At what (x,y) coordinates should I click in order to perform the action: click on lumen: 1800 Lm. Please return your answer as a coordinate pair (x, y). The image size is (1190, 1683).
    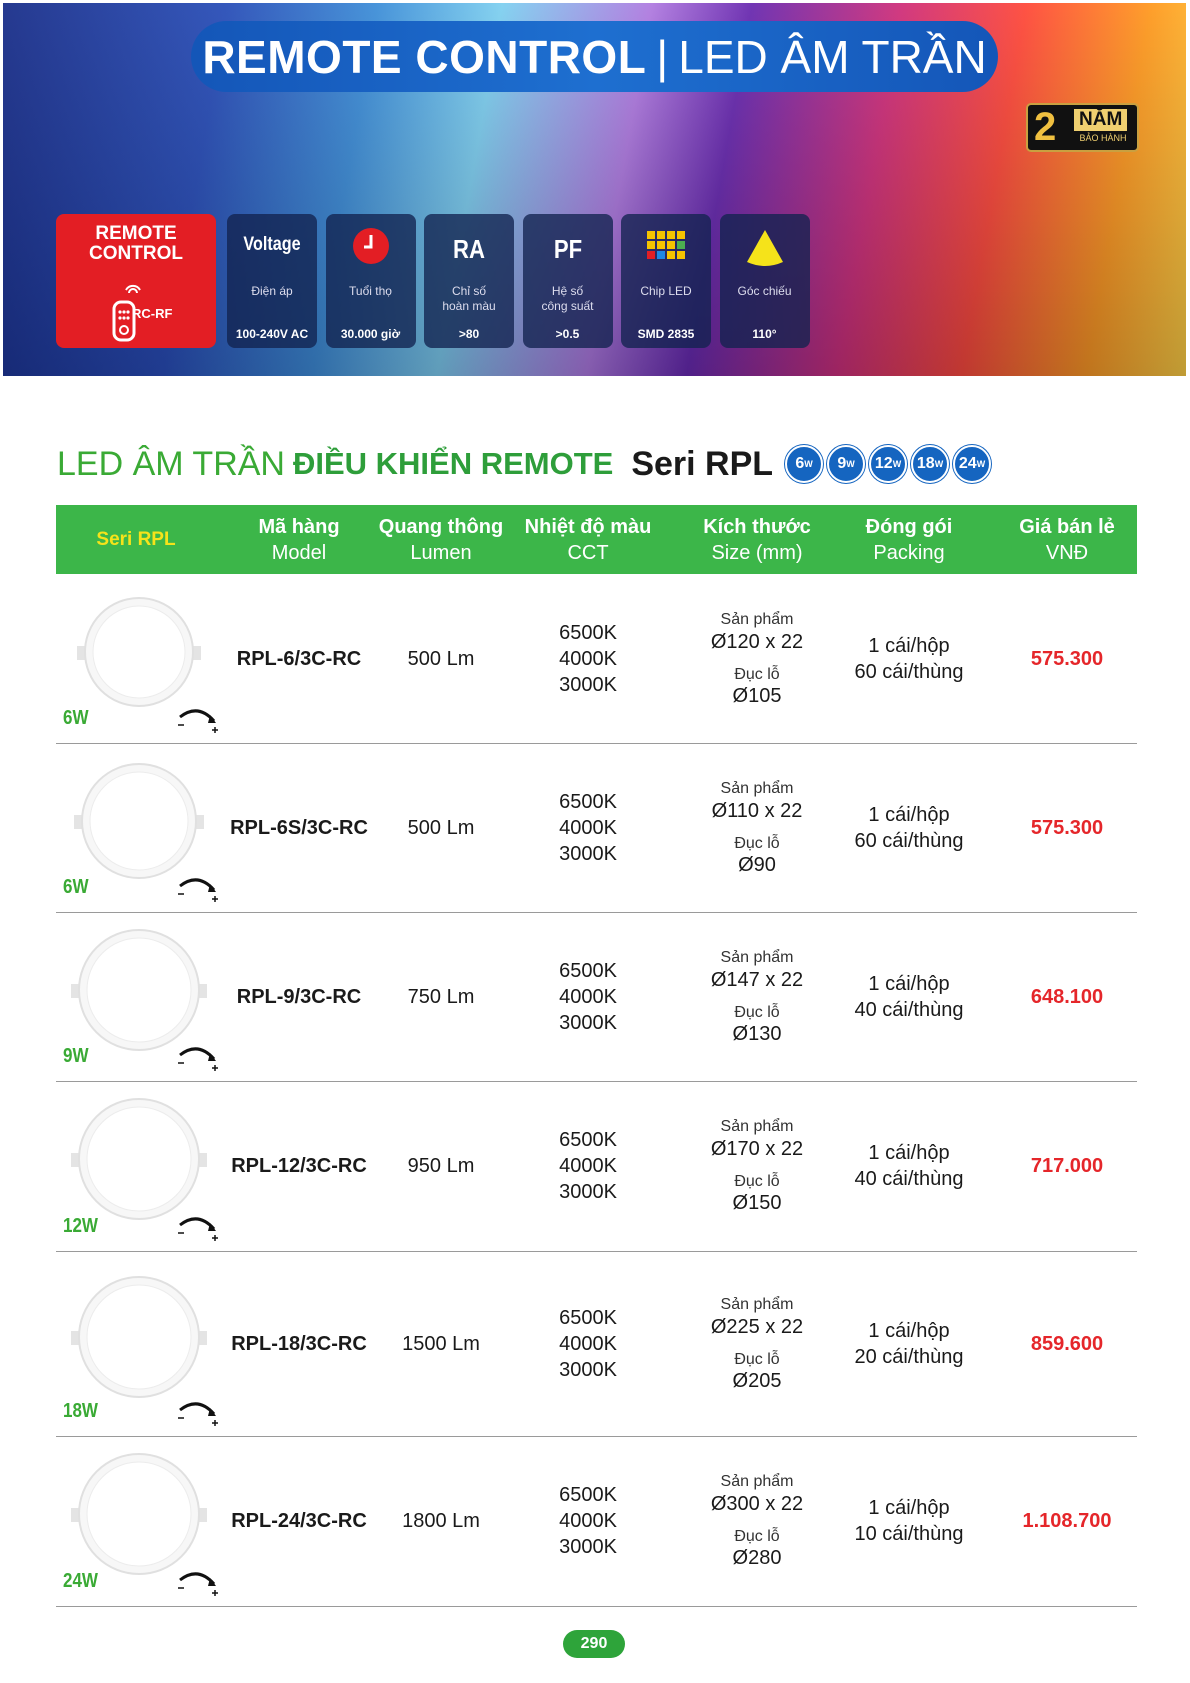
    Looking at the image, I should click on (441, 1521).